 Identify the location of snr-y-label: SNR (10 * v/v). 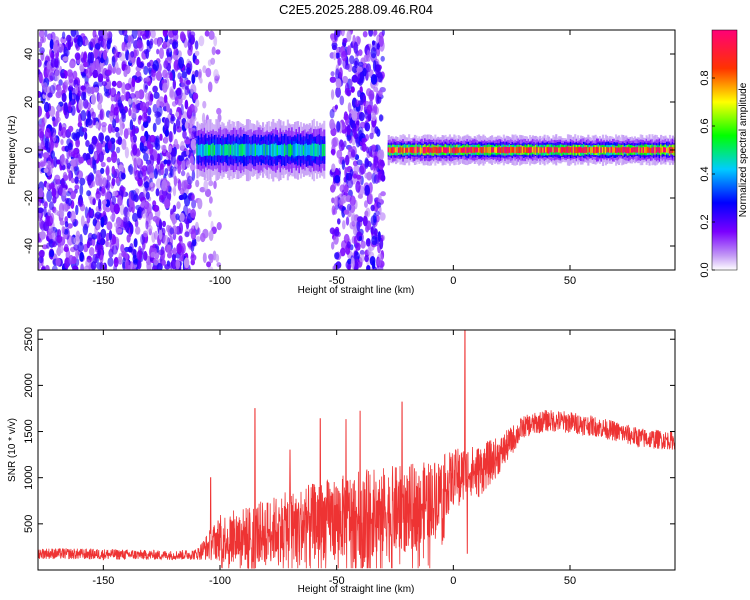
(12, 450).